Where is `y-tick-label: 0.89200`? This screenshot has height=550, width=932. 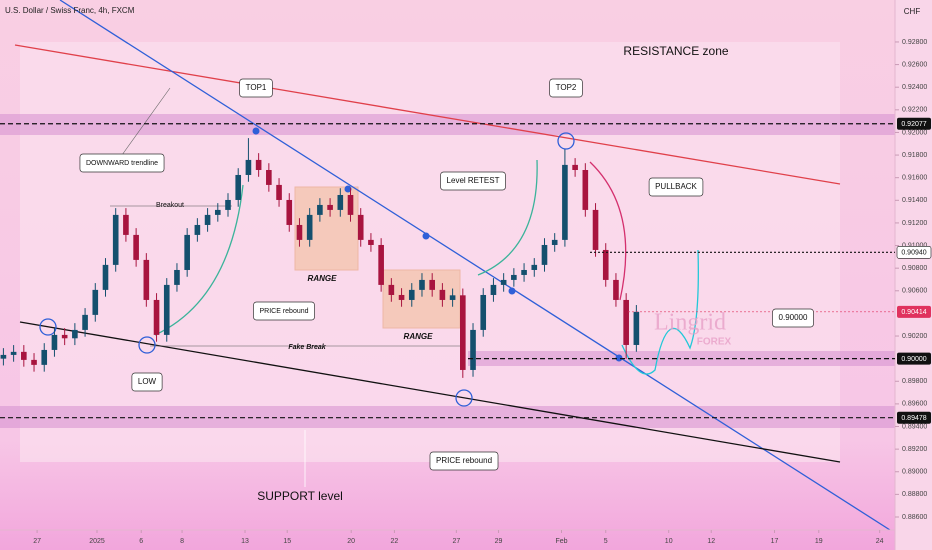 y-tick-label: 0.89200 is located at coordinates (914, 449).